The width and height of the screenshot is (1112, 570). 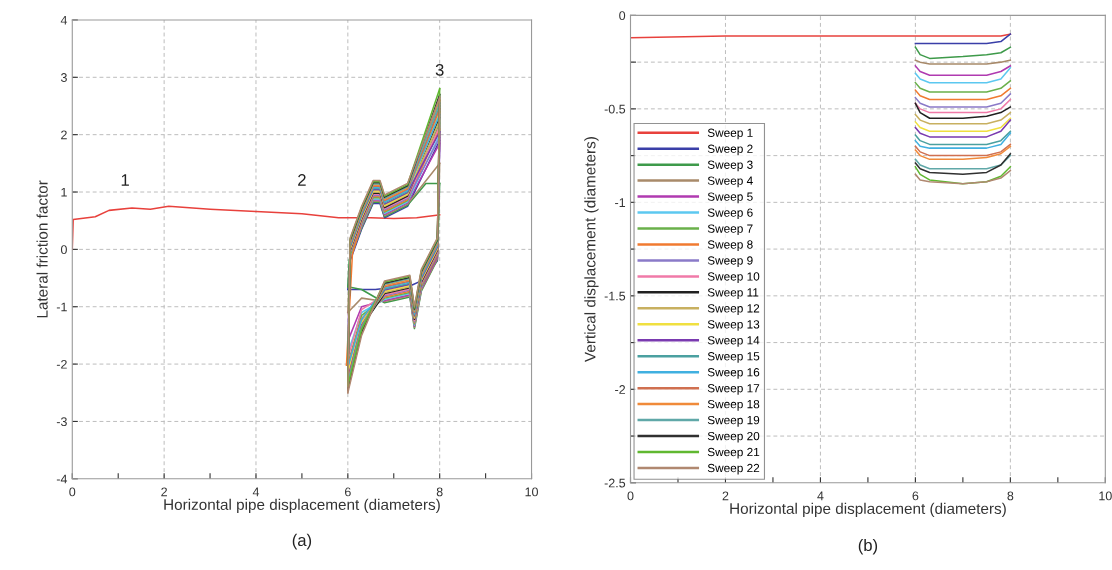 What do you see at coordinates (730, 214) in the screenshot?
I see `legend-label: Sweep 6` at bounding box center [730, 214].